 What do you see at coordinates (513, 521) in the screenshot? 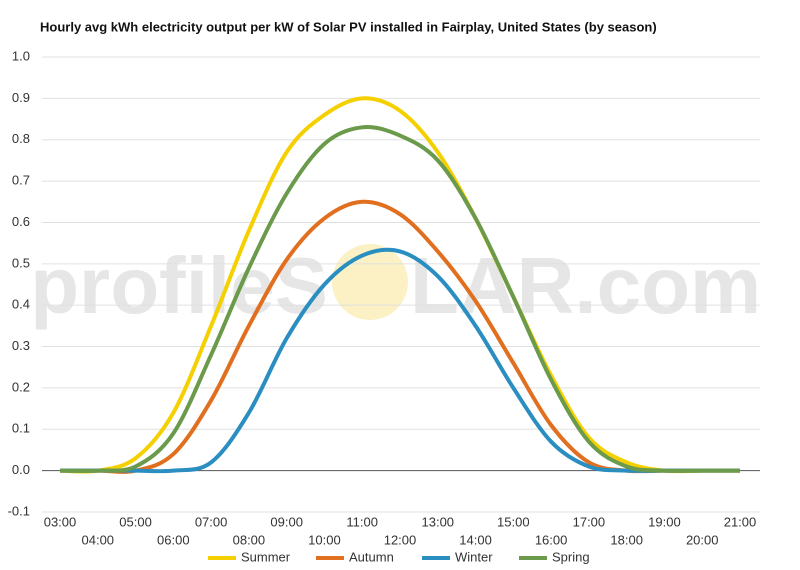
I see `x-tick-label: 15:00` at bounding box center [513, 521].